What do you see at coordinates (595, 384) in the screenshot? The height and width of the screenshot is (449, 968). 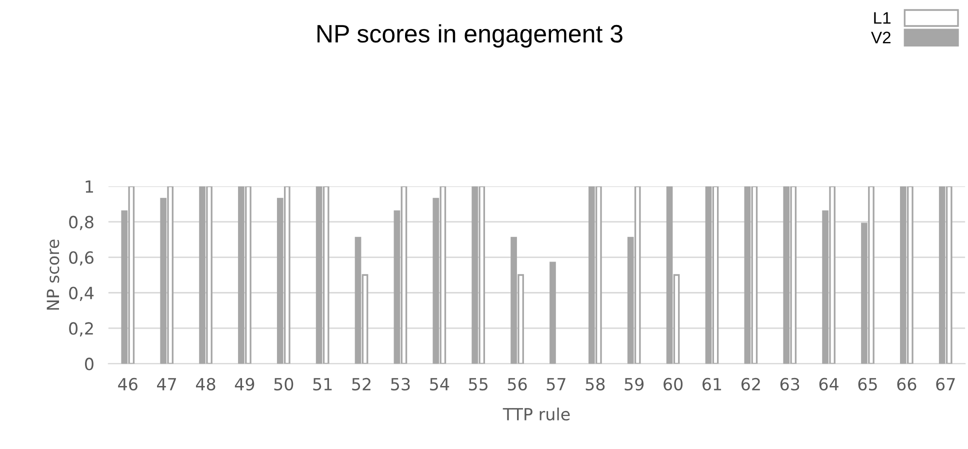 I see `x-tick-label: 58` at bounding box center [595, 384].